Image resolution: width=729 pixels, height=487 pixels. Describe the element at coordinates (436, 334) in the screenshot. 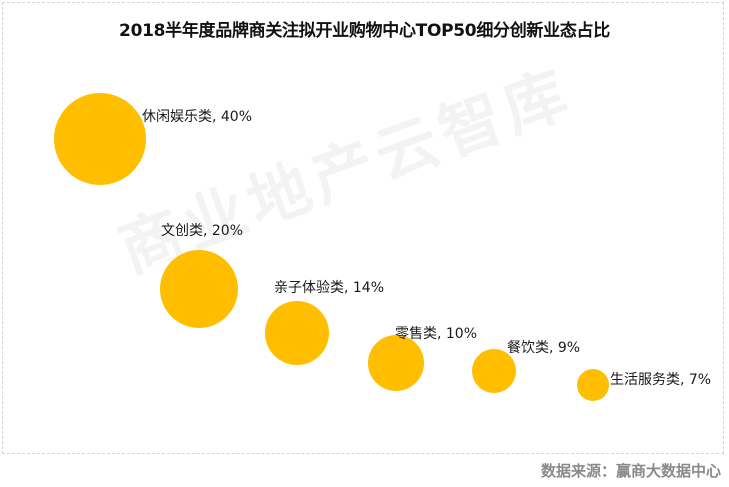

I see `label-retail: 零售类, 10%` at that location.